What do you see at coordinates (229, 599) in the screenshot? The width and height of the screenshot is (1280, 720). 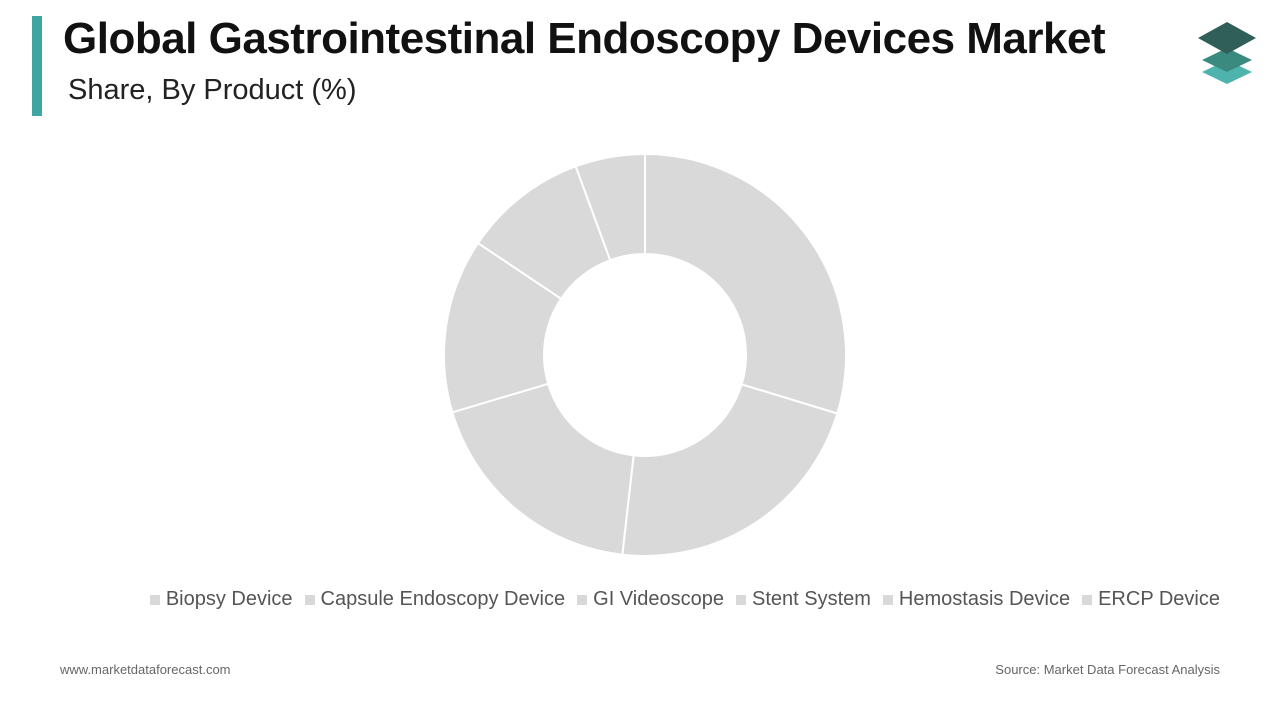 I see `legend-label: Biopsy Device` at bounding box center [229, 599].